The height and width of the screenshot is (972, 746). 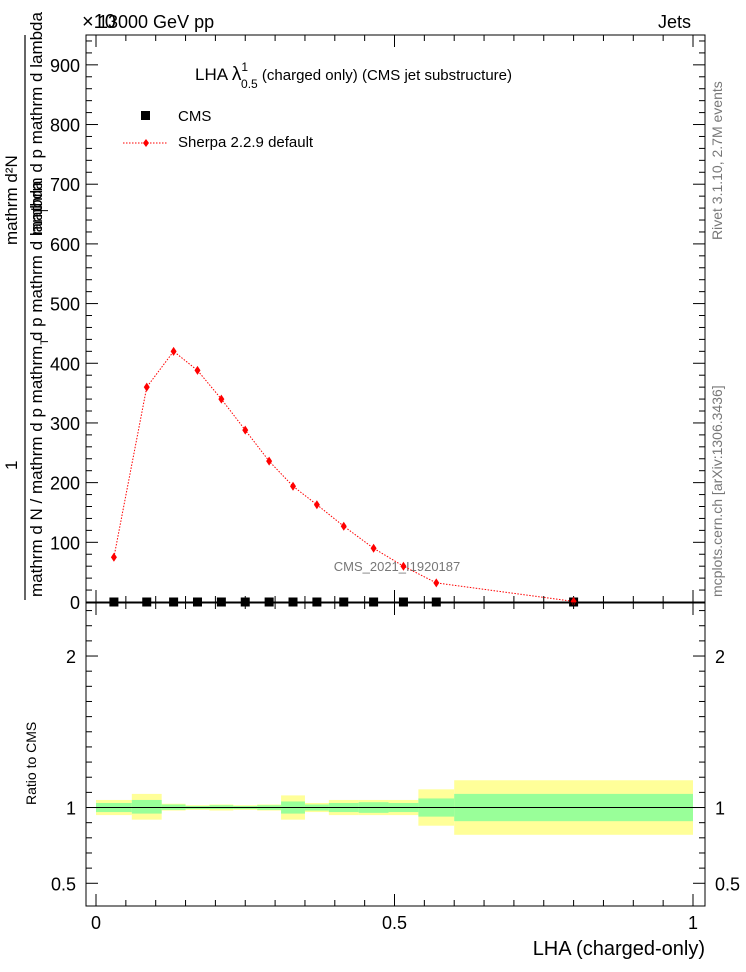 I want to click on mcplots-label: mcplots.cern.ch [arXiv:1306.3436], so click(x=717, y=491).